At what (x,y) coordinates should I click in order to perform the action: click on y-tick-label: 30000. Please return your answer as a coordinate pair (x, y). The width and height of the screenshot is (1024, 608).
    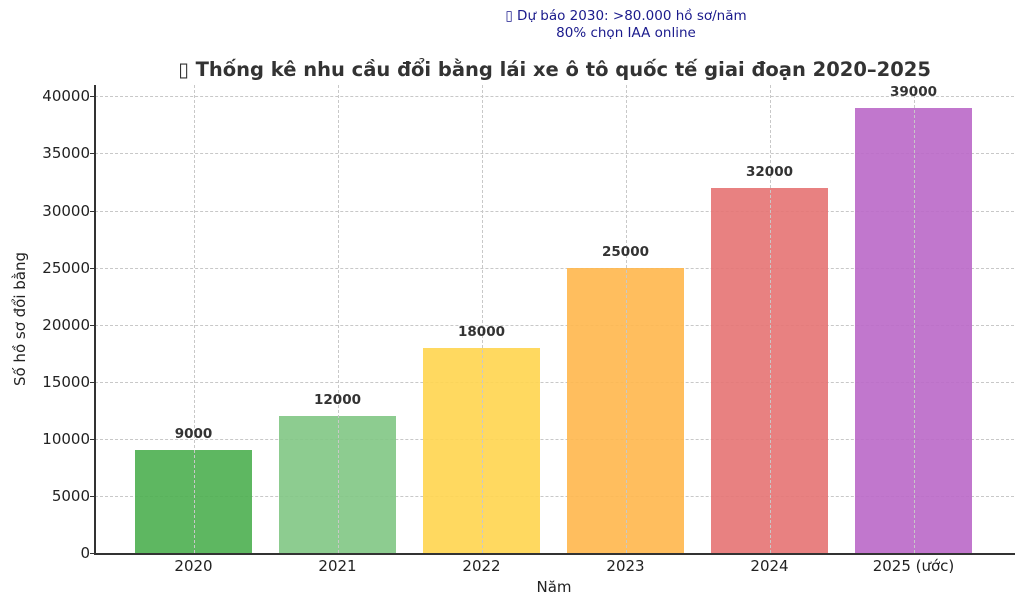
    Looking at the image, I should click on (66, 210).